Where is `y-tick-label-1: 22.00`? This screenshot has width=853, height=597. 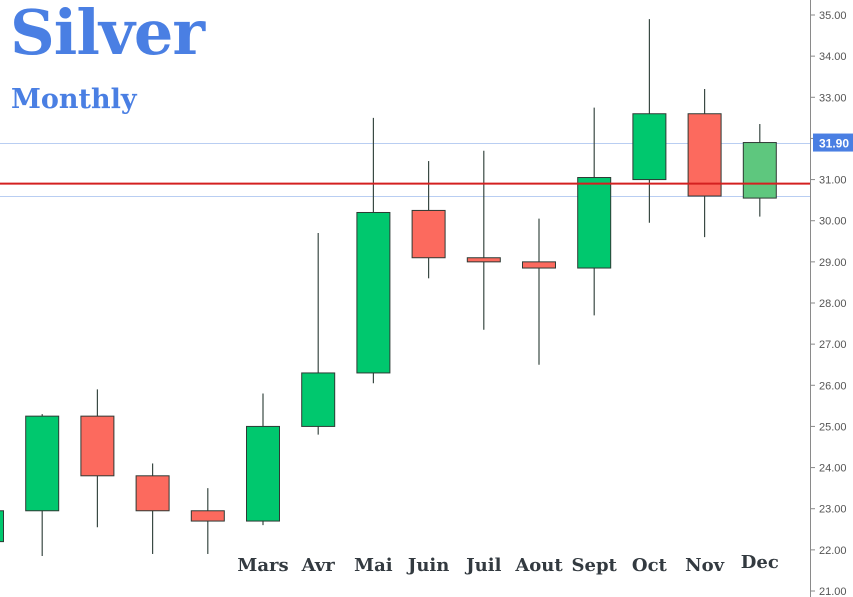
y-tick-label-1: 22.00 is located at coordinates (833, 551).